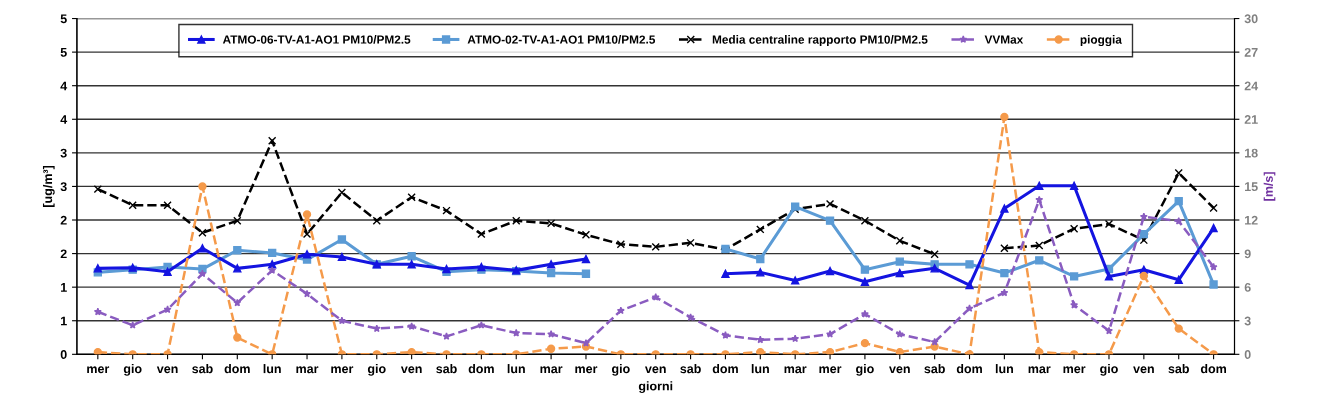 The height and width of the screenshot is (412, 1326). Describe the element at coordinates (1247, 321) in the screenshot. I see `y2-tick-label: 3` at that location.